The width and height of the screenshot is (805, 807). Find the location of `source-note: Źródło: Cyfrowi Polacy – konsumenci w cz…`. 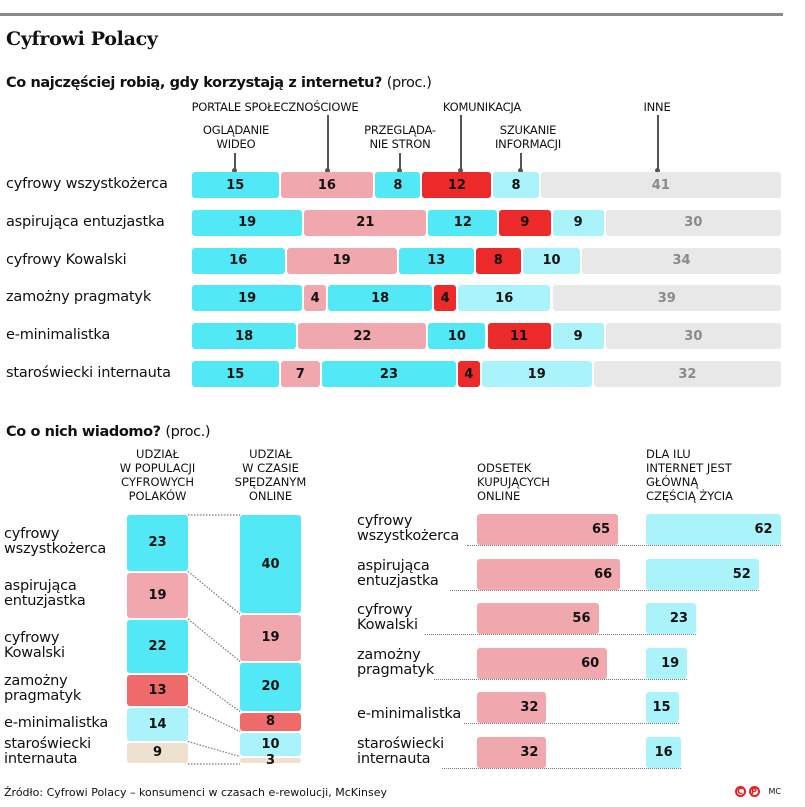

source-note: Źródło: Cyfrowi Polacy – konsumenci w cz… is located at coordinates (195, 792).